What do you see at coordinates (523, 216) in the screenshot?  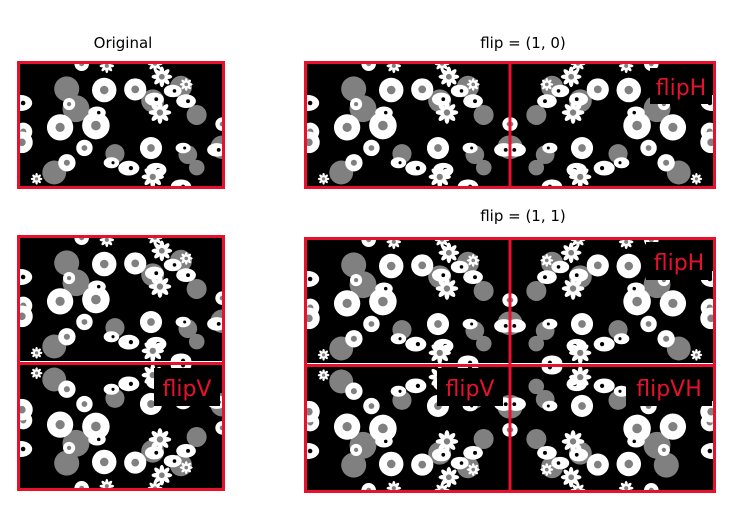 I see `flip-hv-title: flip = (1, 1)` at bounding box center [523, 216].